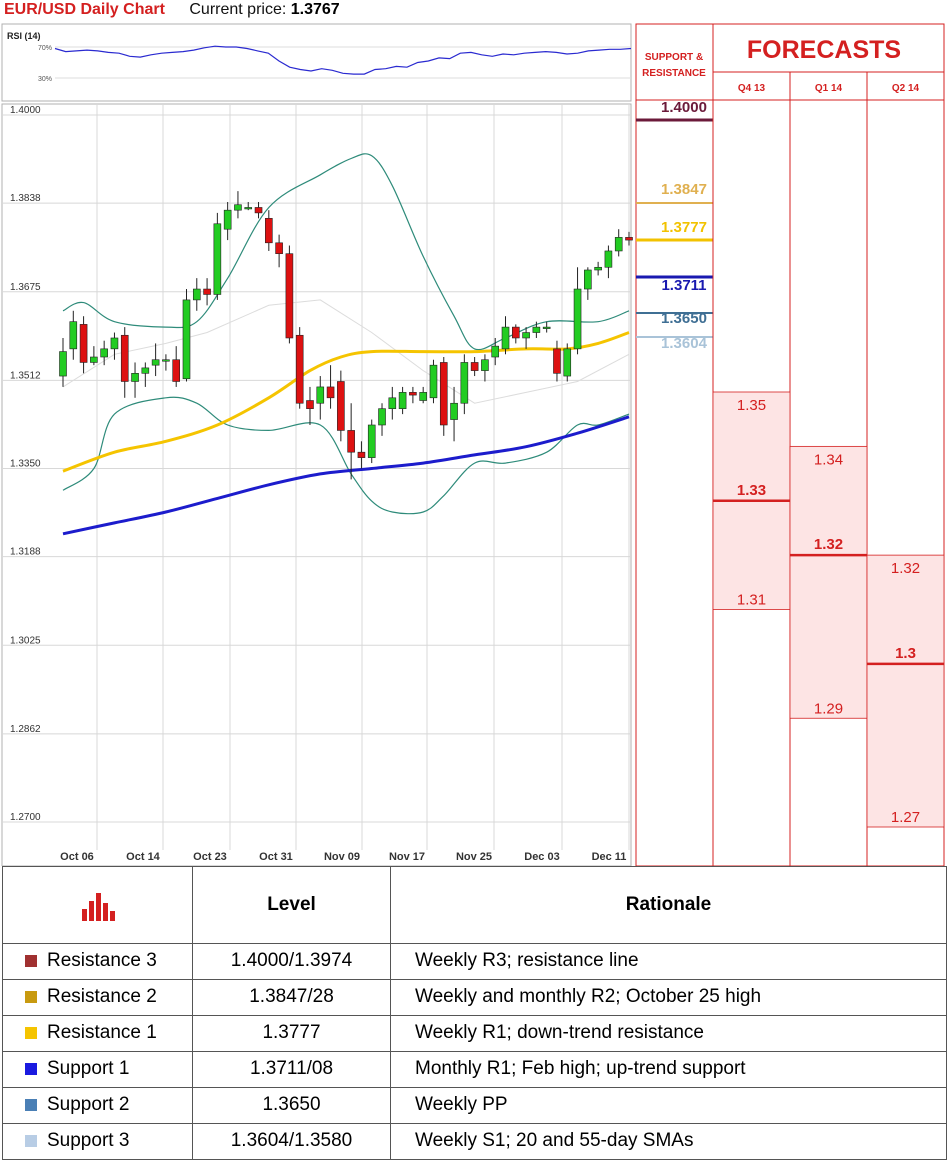  What do you see at coordinates (102, 961) in the screenshot?
I see `level-name: Resistance 3` at bounding box center [102, 961].